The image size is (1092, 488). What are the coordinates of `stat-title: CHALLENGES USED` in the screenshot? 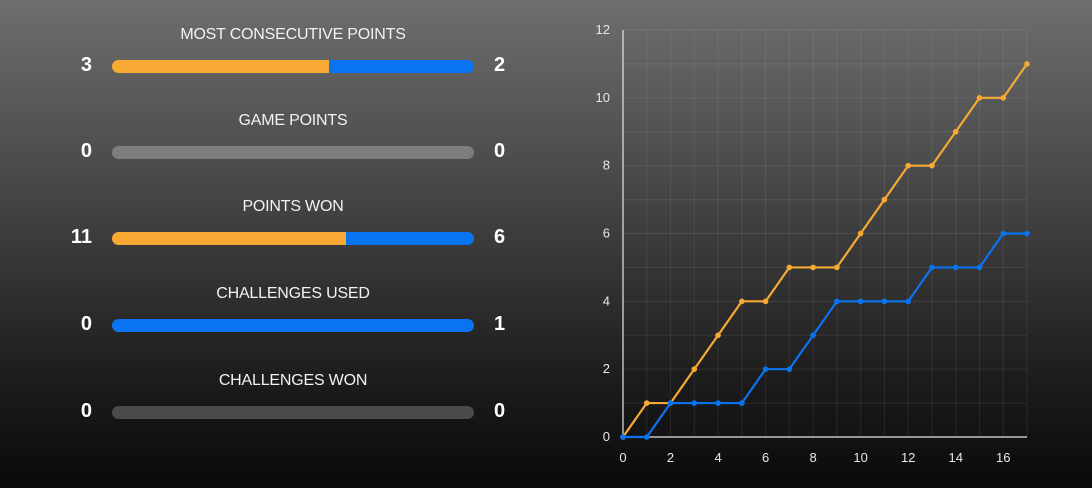 It's located at (293, 293).